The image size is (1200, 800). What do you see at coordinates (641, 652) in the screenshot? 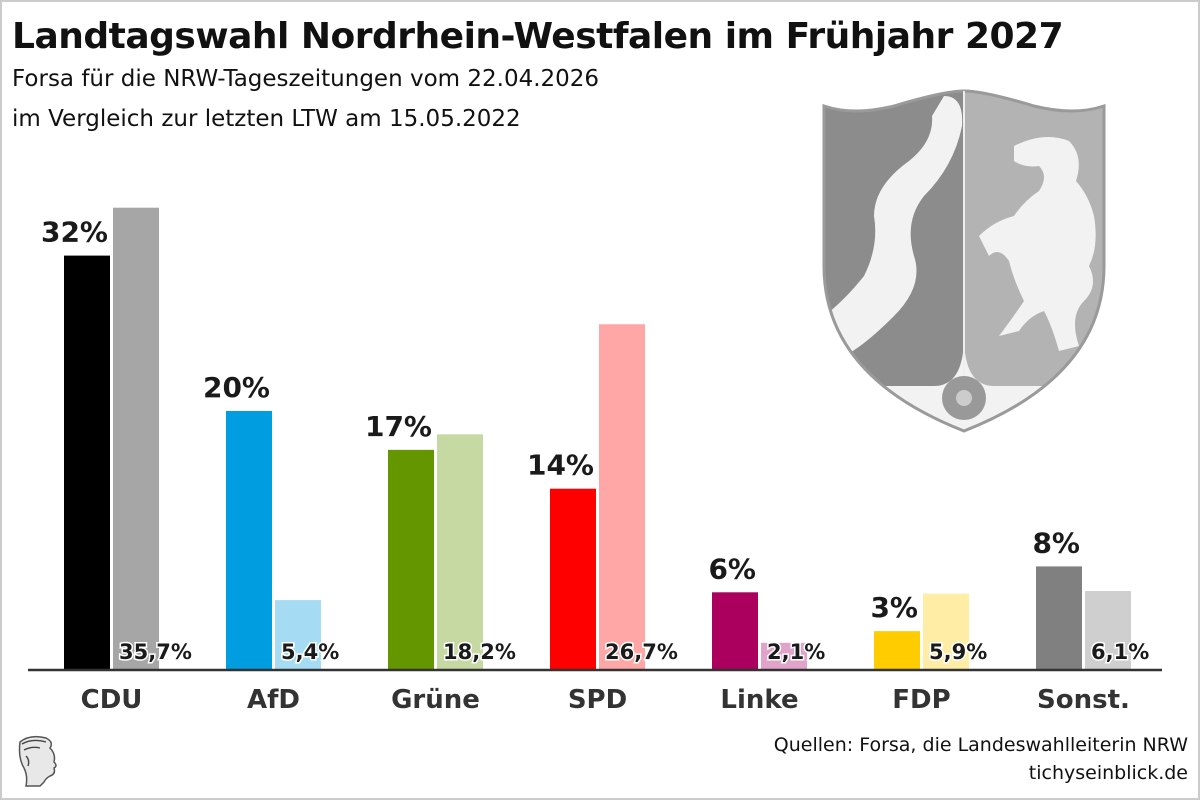
I see `data-label-election-2022-spd: 26,7%` at bounding box center [641, 652].